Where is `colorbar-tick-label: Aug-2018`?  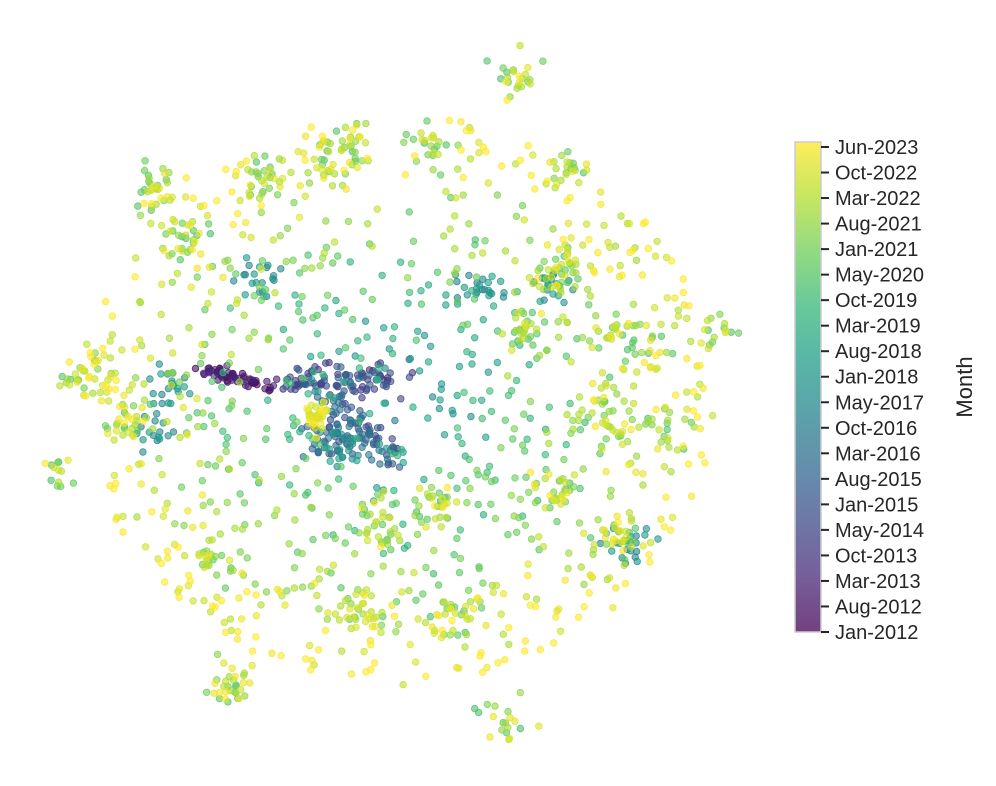 colorbar-tick-label: Aug-2018 is located at coordinates (878, 352).